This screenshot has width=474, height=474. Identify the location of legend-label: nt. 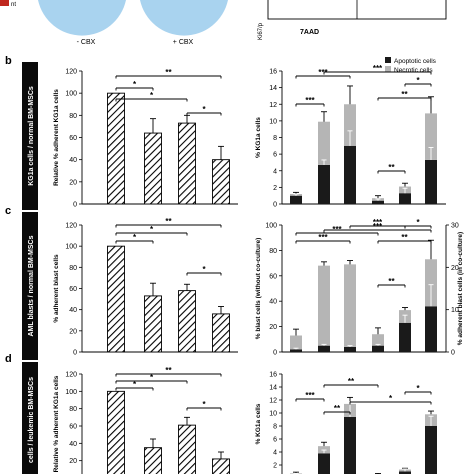
(13, 5).